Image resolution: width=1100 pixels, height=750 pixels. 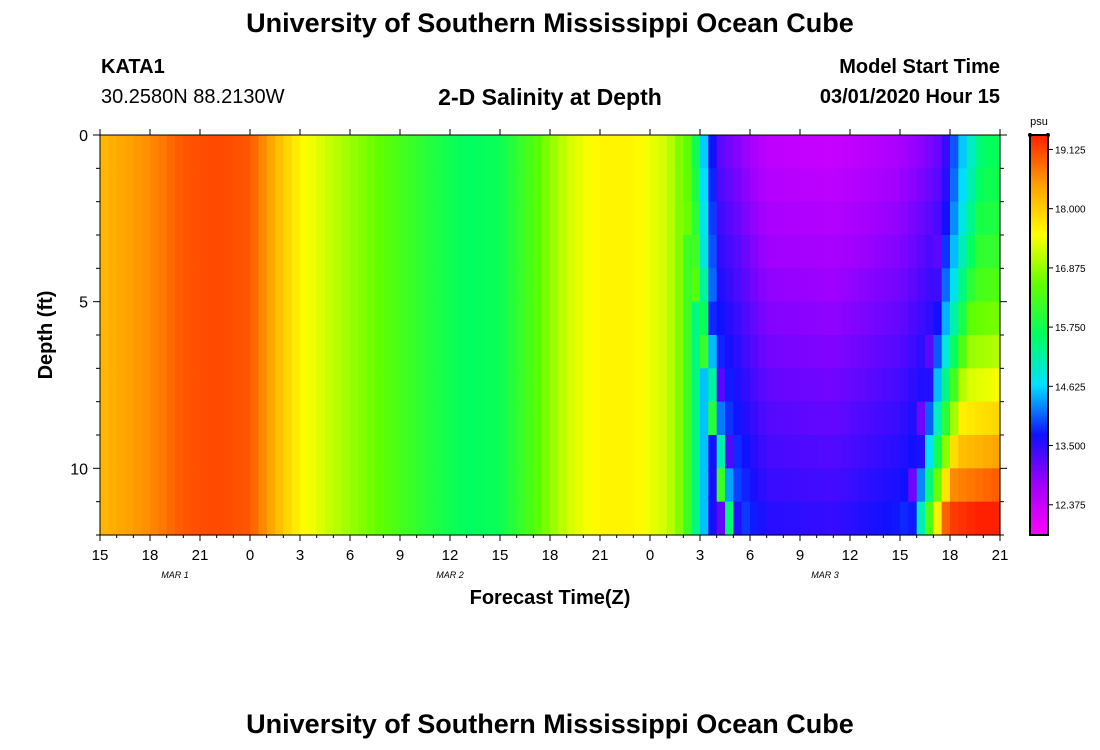 What do you see at coordinates (300, 555) in the screenshot?
I see `x-tick-label: 3` at bounding box center [300, 555].